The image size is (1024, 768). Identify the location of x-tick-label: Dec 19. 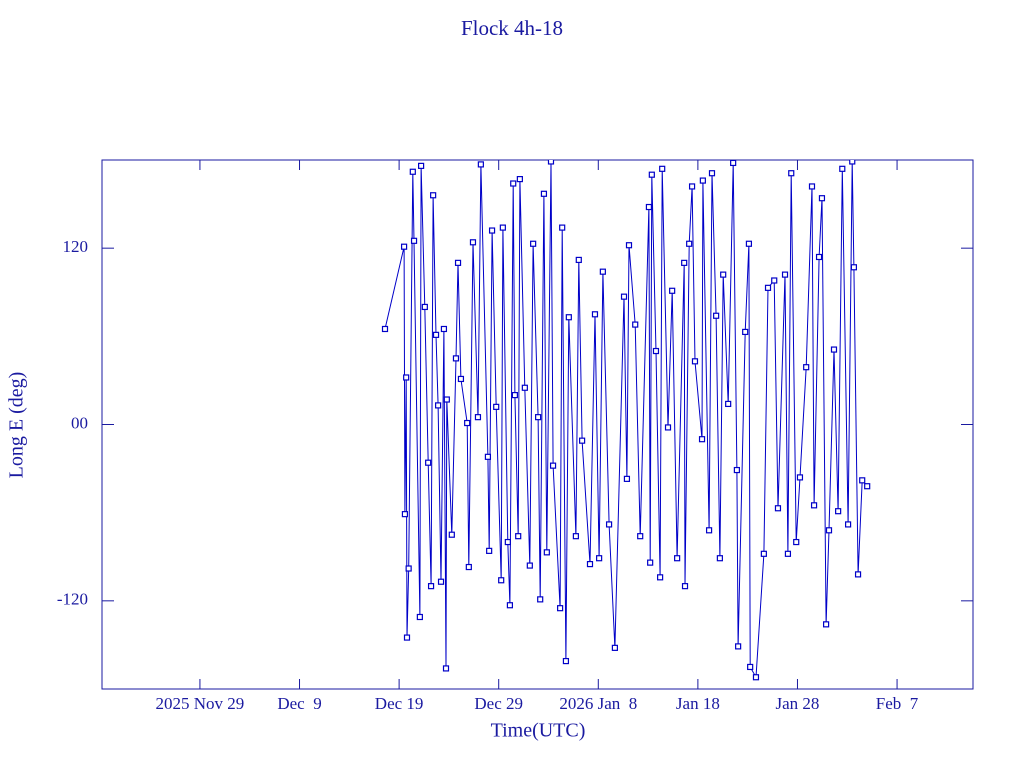
(399, 703).